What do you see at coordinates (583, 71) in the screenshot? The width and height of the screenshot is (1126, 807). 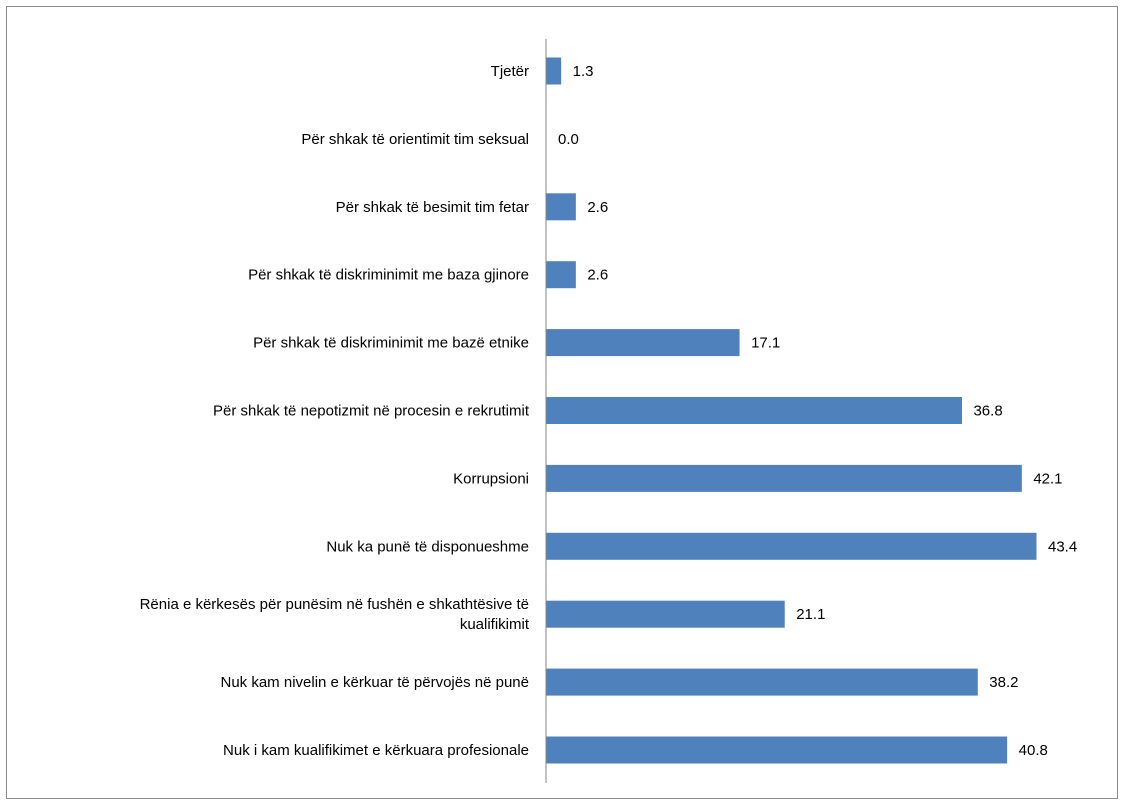 I see `data-label: 1.3` at bounding box center [583, 71].